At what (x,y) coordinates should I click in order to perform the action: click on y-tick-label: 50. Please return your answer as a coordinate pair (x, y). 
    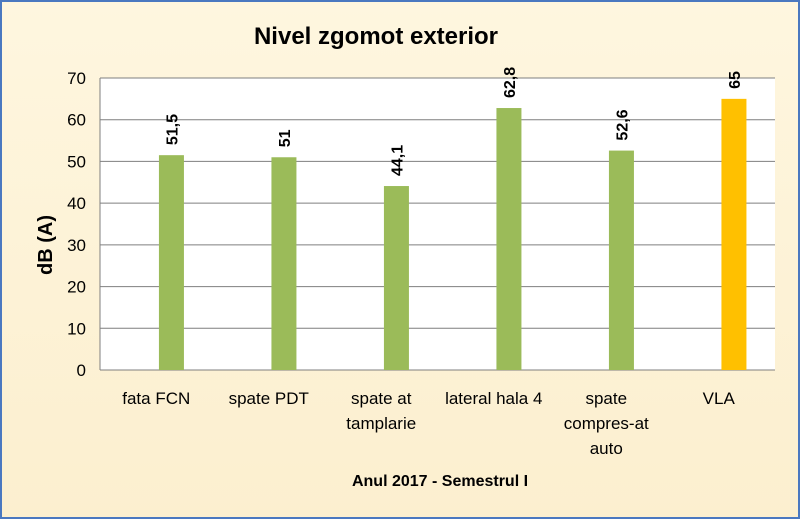
    Looking at the image, I should click on (76, 161).